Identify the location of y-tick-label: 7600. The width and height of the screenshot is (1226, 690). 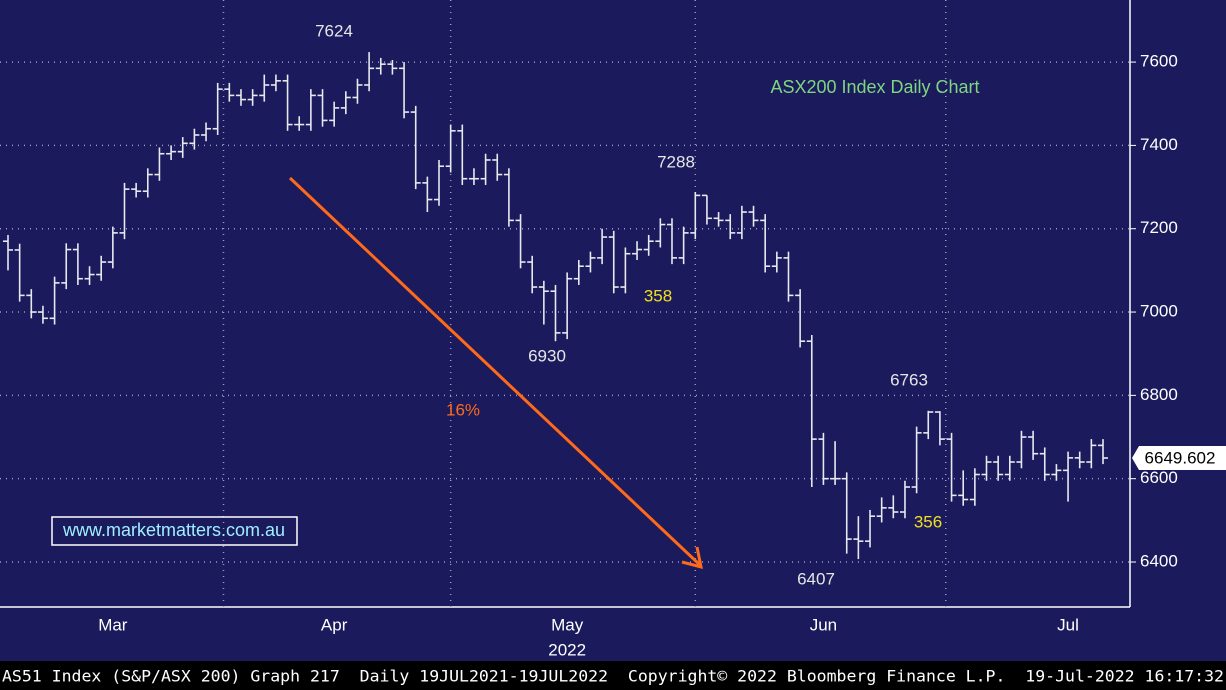
(1159, 61).